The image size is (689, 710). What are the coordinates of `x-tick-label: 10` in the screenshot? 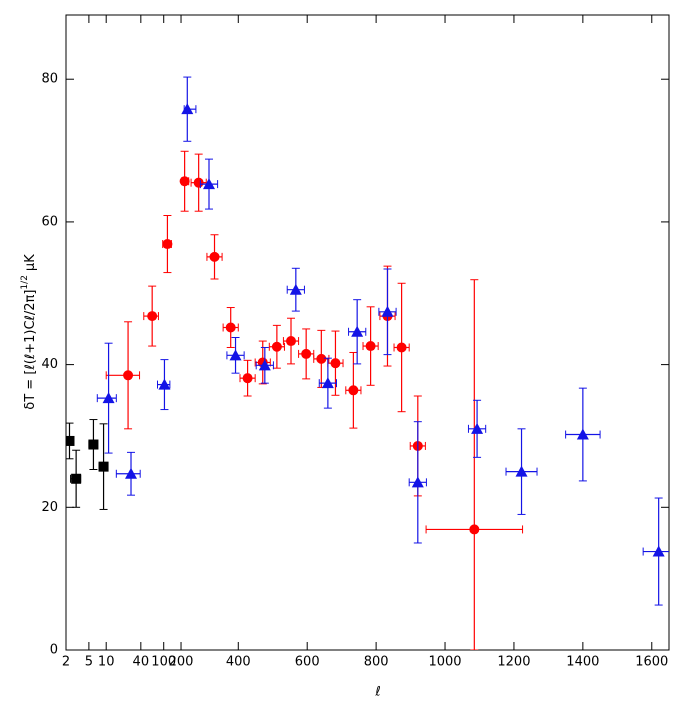 It's located at (106, 662).